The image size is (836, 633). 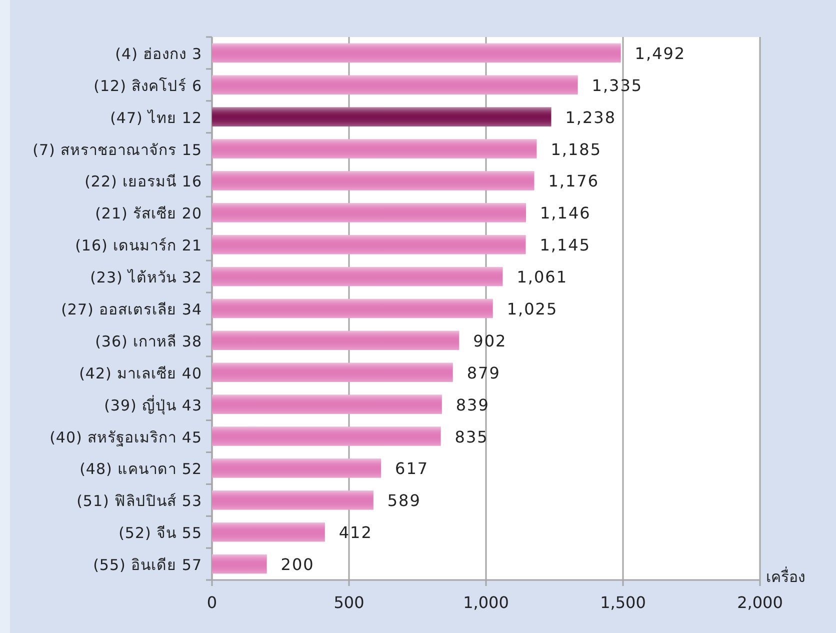 I want to click on data-label: 839, so click(x=473, y=404).